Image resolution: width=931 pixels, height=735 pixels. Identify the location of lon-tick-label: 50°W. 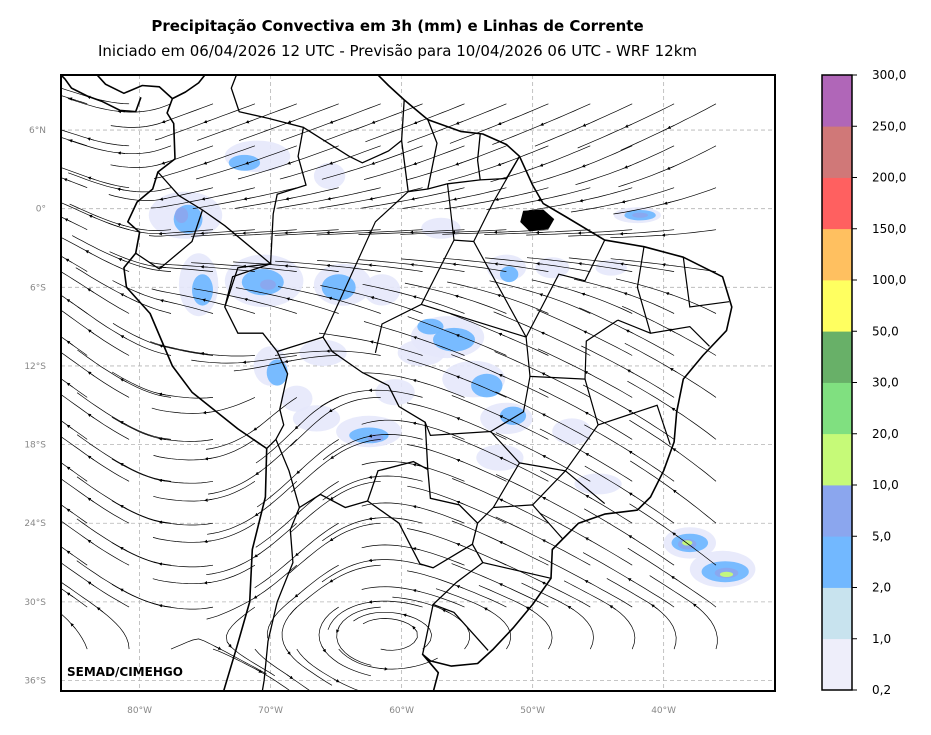
(532, 711).